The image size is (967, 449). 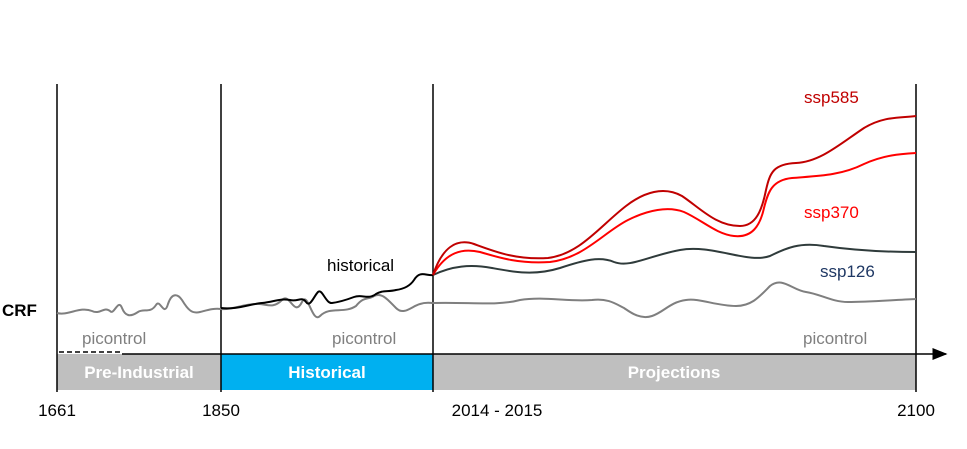 I want to click on period-label-projections: Projections, so click(x=674, y=372).